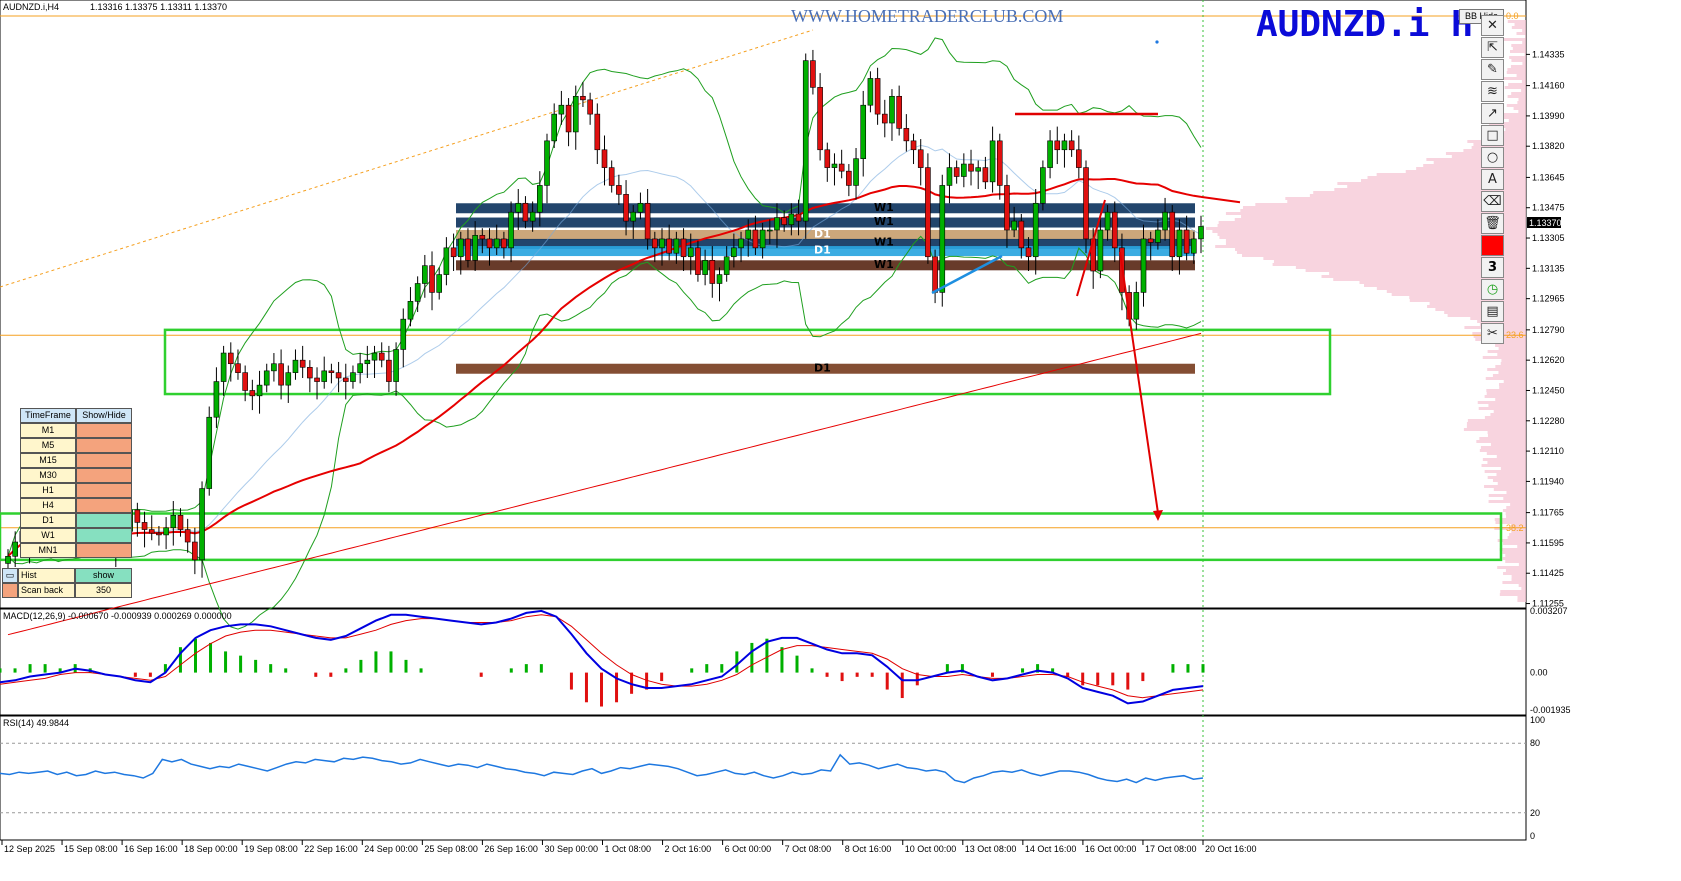 The image size is (1681, 881). Describe the element at coordinates (822, 234) in the screenshot. I see `zone-label: D1` at that location.